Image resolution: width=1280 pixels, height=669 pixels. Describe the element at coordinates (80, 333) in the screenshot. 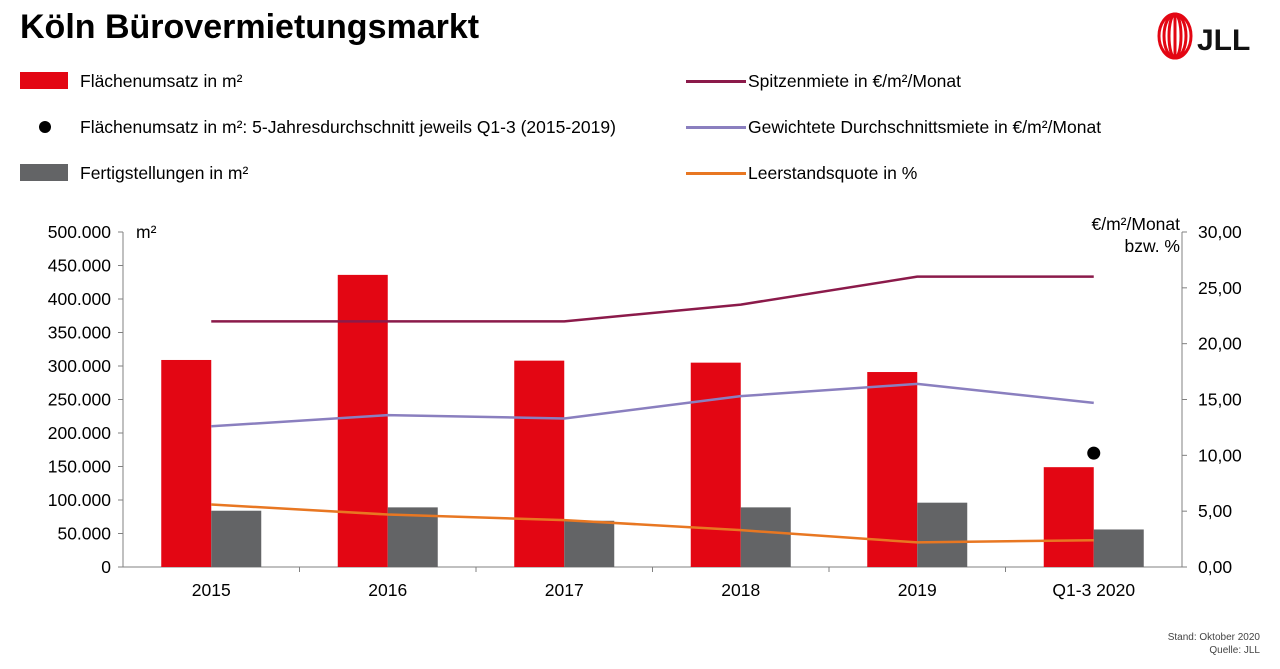

I see `y-left-tick-label: 350.000` at that location.